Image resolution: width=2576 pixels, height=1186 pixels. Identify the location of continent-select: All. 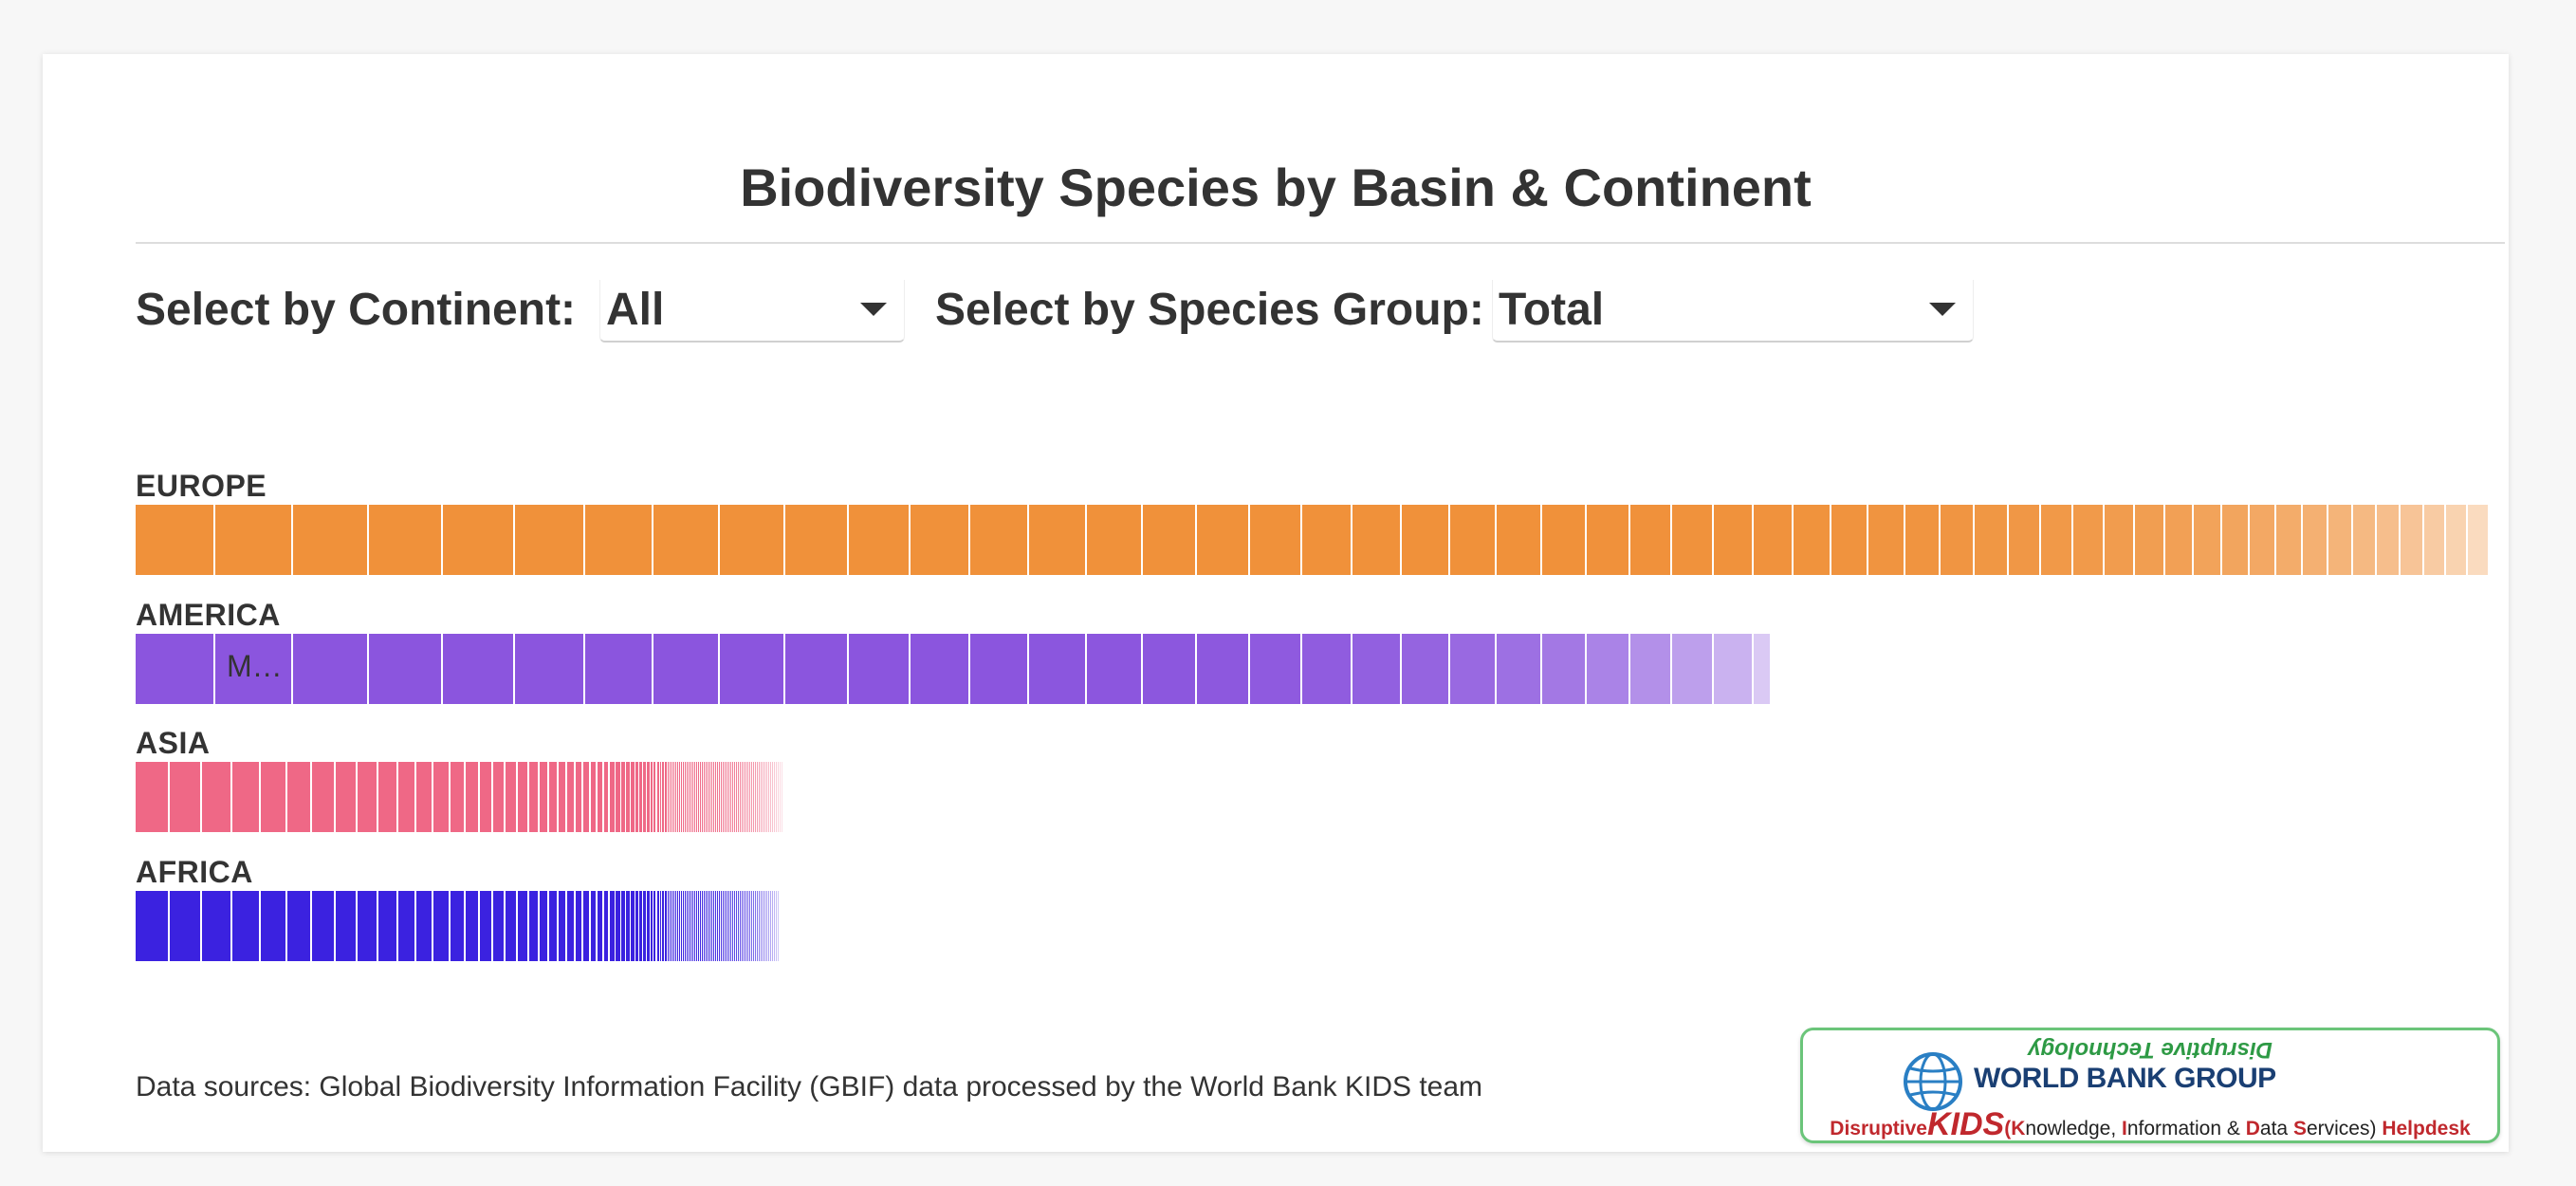
(752, 311).